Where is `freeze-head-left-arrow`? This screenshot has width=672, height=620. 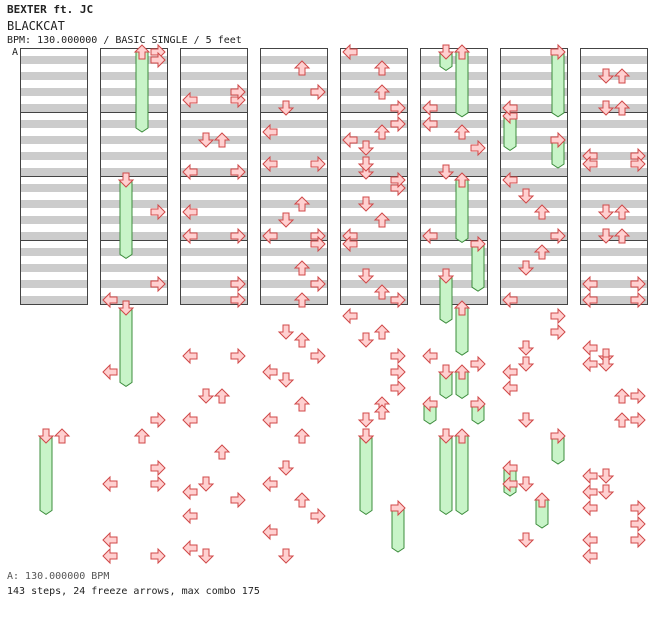 freeze-head-left-arrow is located at coordinates (430, 404).